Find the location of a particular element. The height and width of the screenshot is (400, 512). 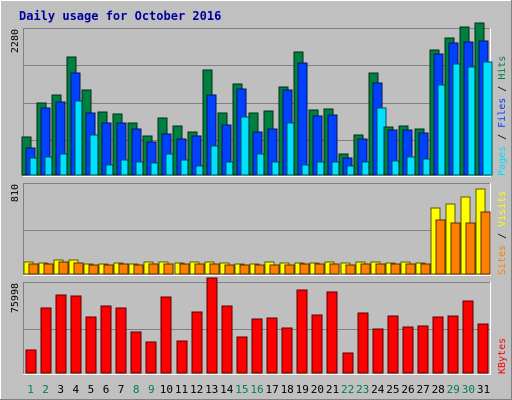

x-tick-label: 17 is located at coordinates (271, 389).